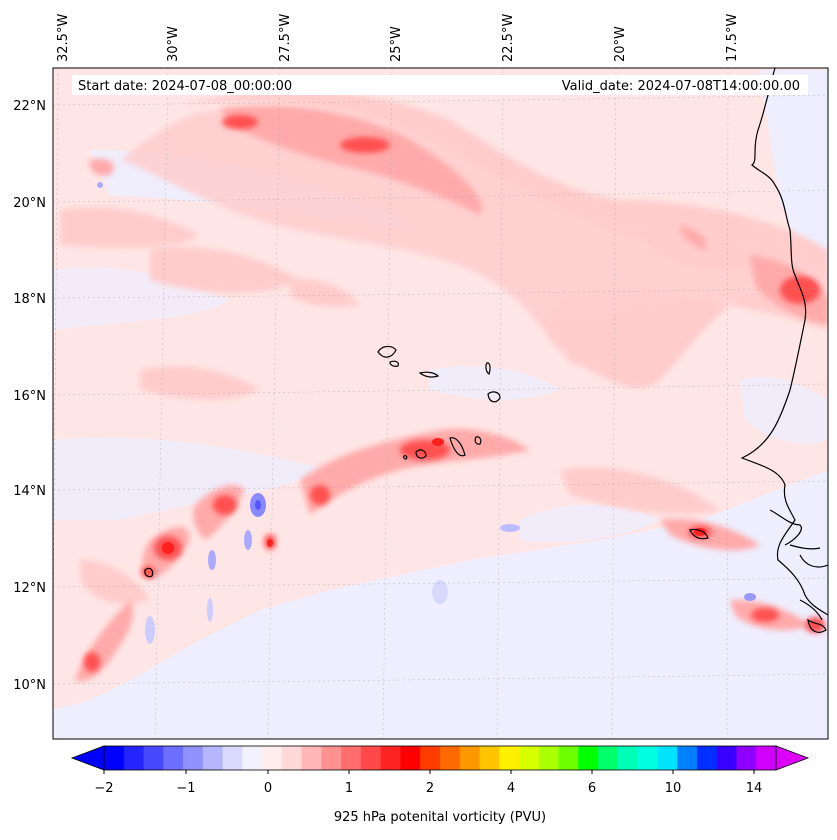  Describe the element at coordinates (349, 788) in the screenshot. I see `cbar-tick-label: 1` at that location.